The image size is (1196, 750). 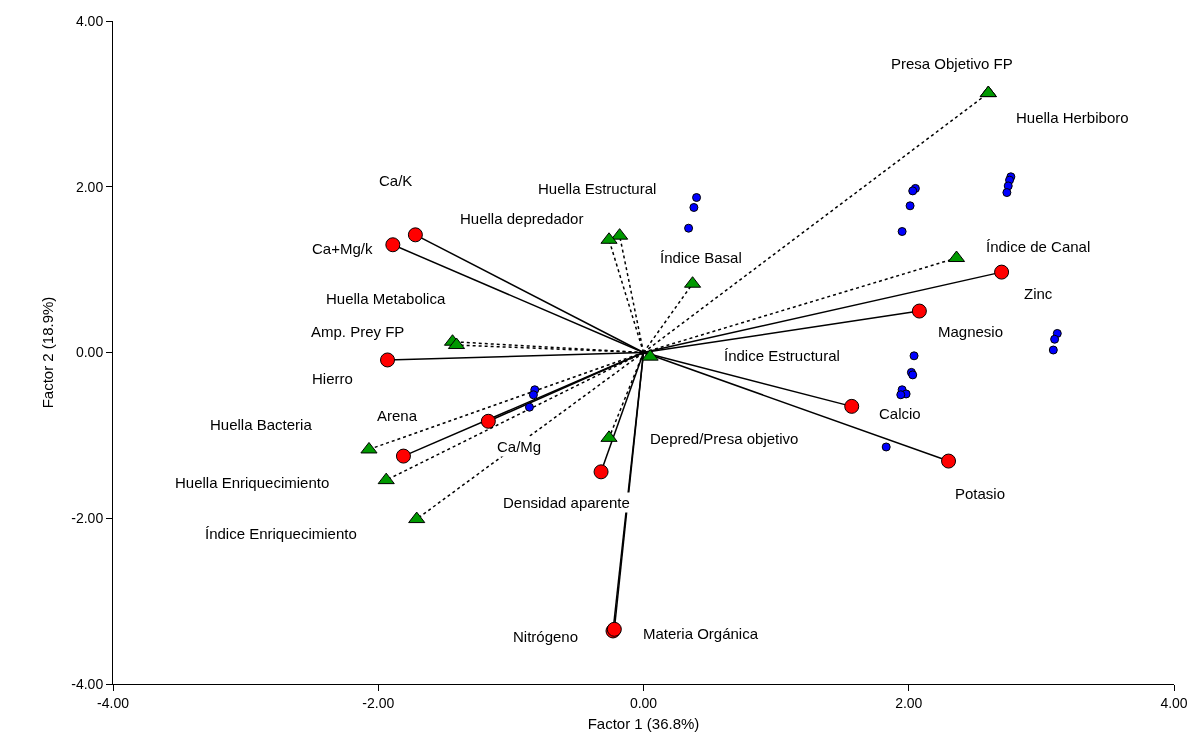 I want to click on annotation: Depred/Presa objetivo, so click(x=724, y=438).